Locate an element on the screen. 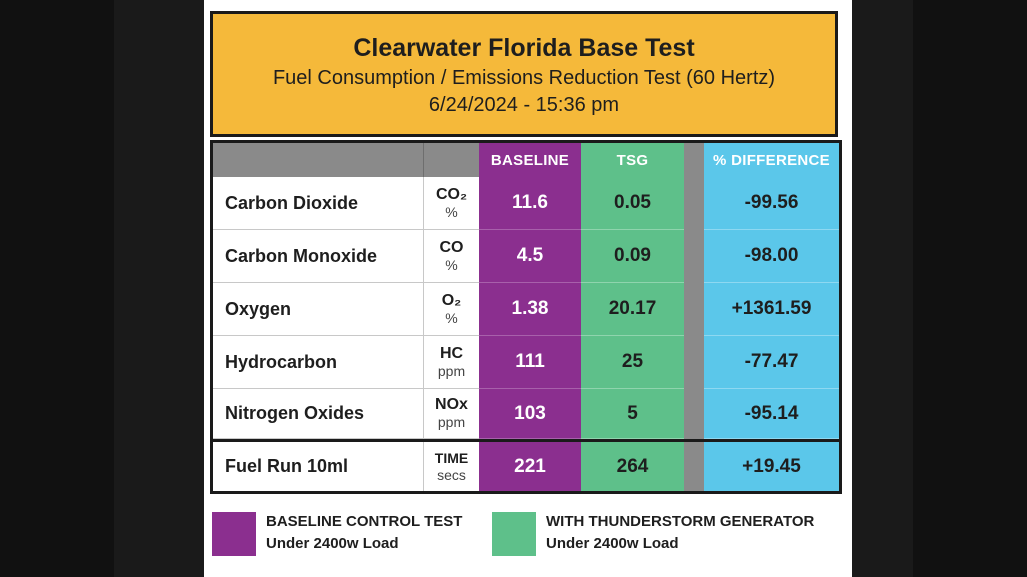 The image size is (1027, 577). baseline-value: 11.6 is located at coordinates (530, 203).